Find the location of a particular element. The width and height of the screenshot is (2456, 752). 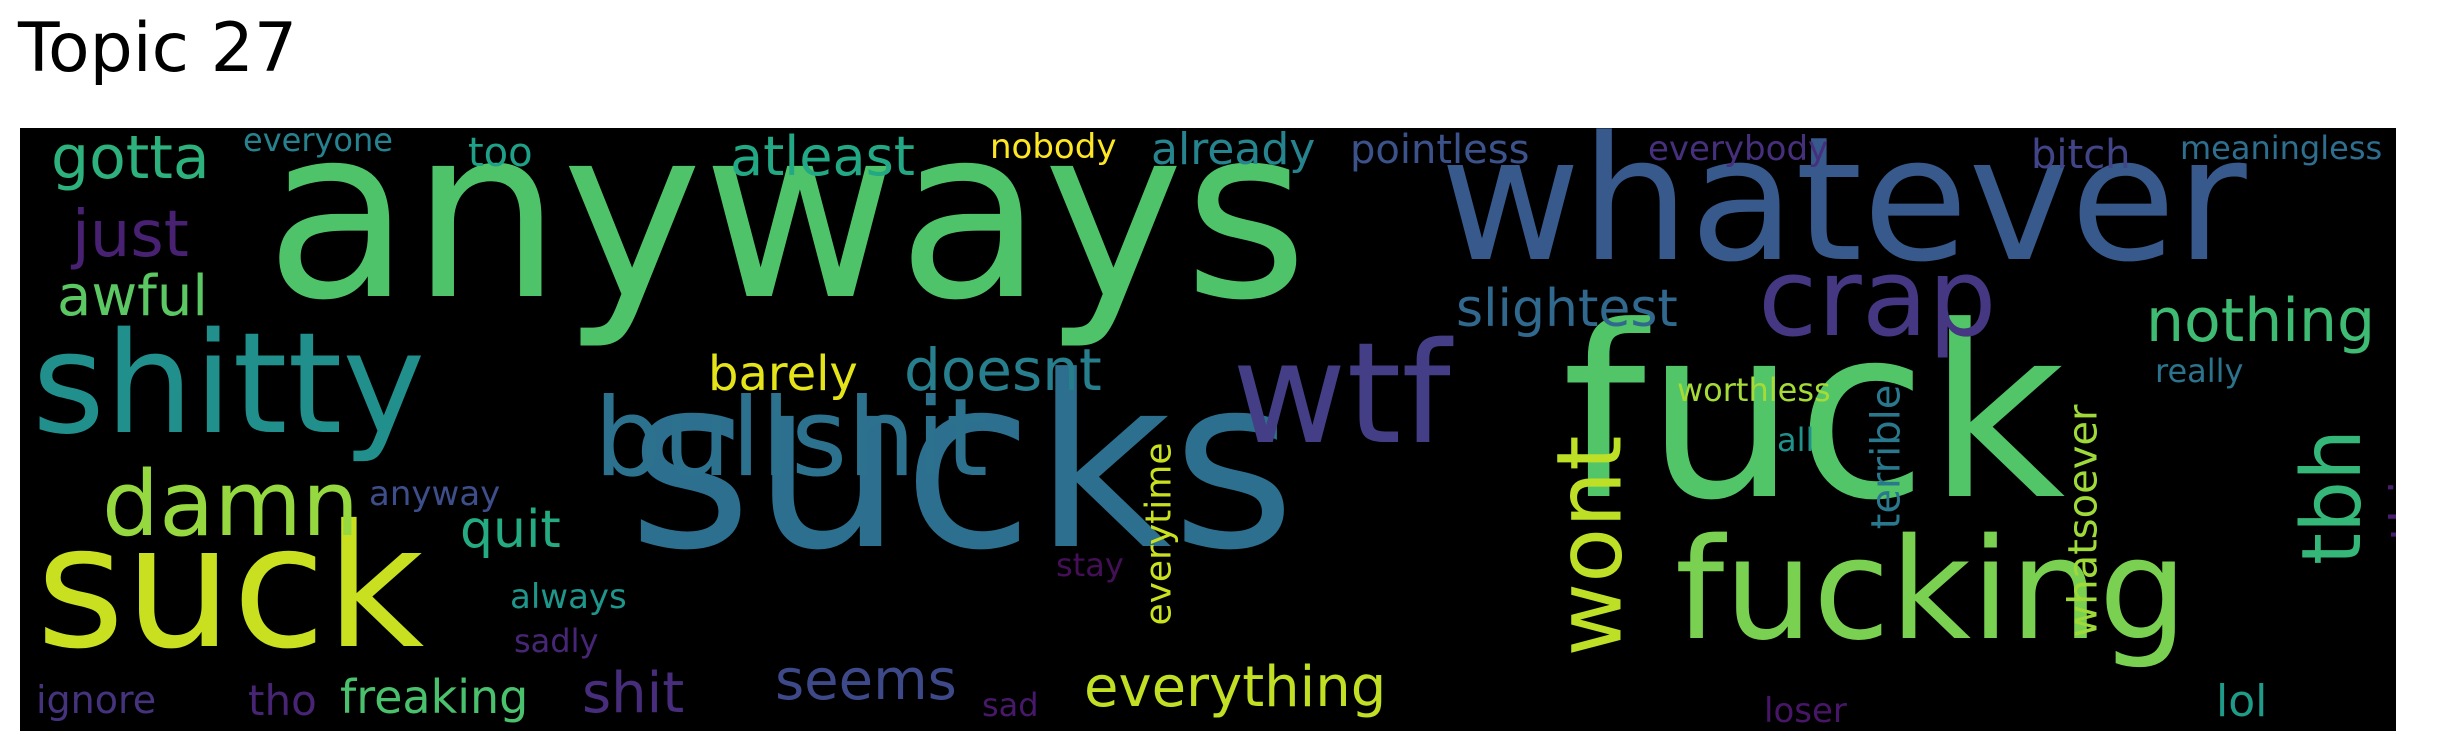

word-everybody: everybody is located at coordinates (1738, 149).